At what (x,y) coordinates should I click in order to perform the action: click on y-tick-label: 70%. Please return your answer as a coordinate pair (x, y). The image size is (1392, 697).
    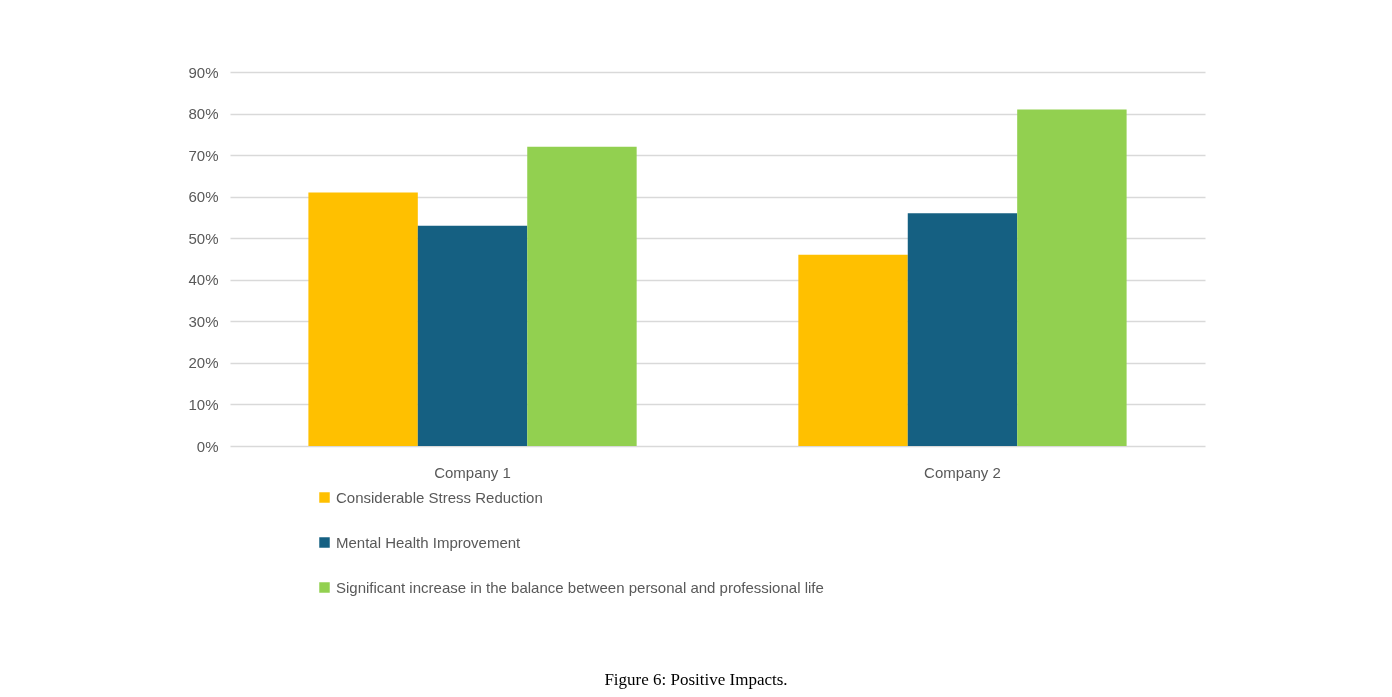
    Looking at the image, I should click on (203, 155).